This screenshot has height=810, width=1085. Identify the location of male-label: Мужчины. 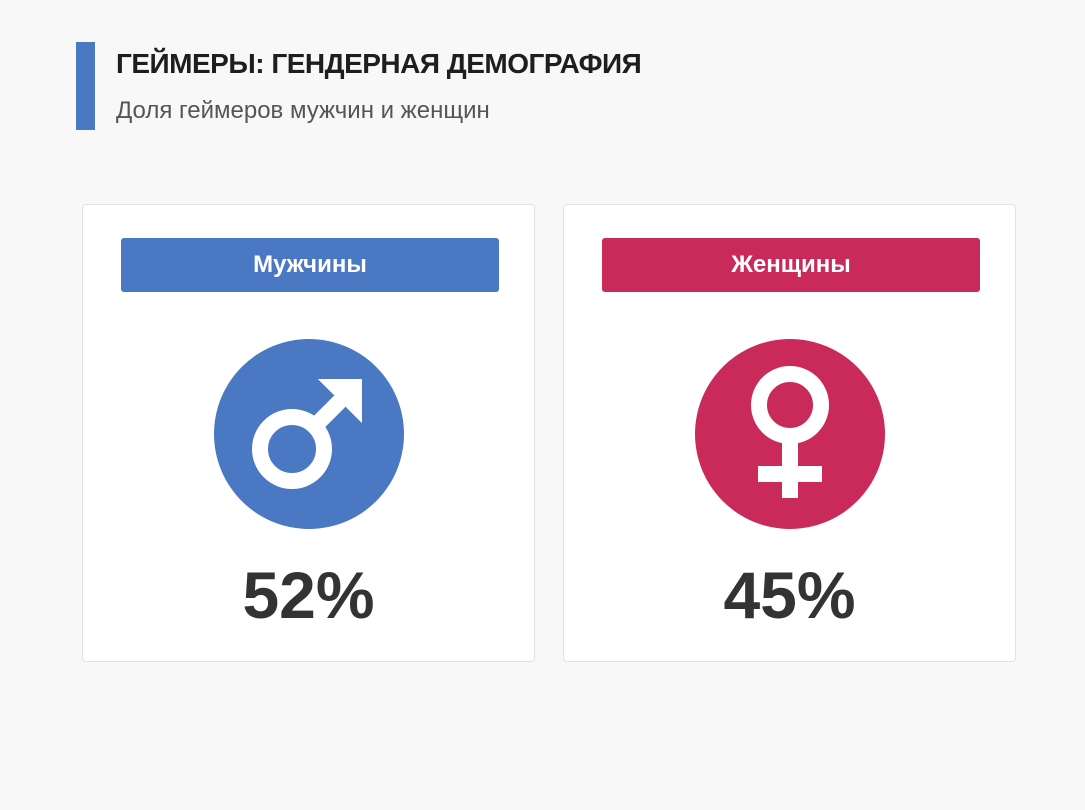
(310, 265).